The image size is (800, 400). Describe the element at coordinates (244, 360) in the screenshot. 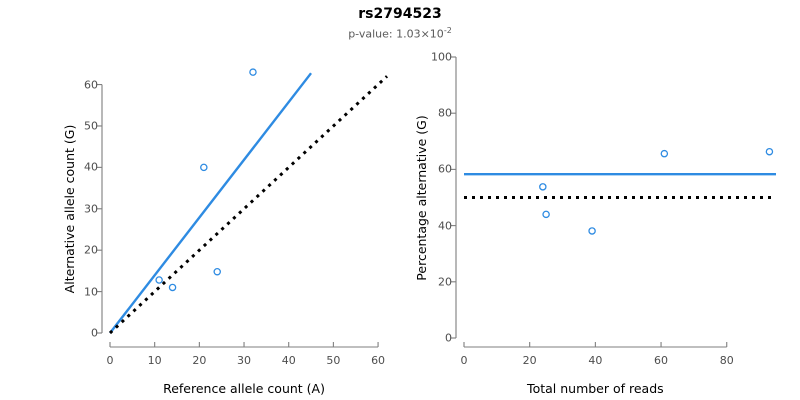

I see `x-tick-label: 30` at that location.